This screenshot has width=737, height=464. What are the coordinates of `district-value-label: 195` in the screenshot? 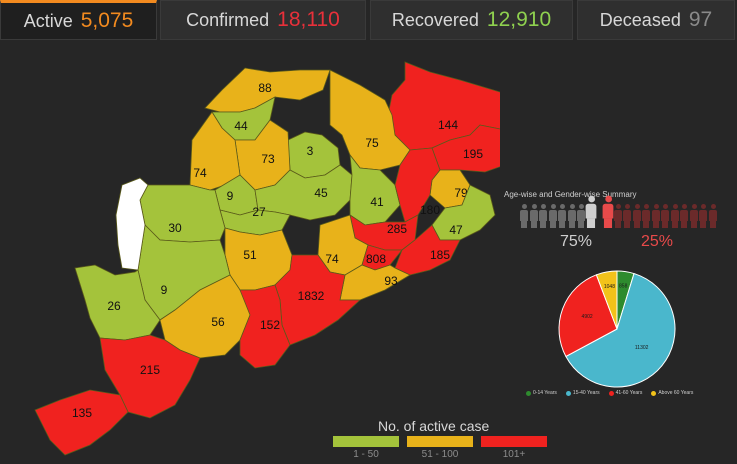 It's located at (473, 154).